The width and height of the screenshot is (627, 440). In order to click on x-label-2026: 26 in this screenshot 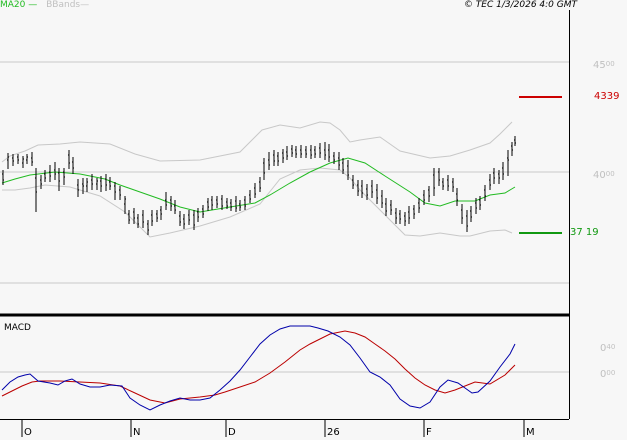, I will do `click(333, 432)`.